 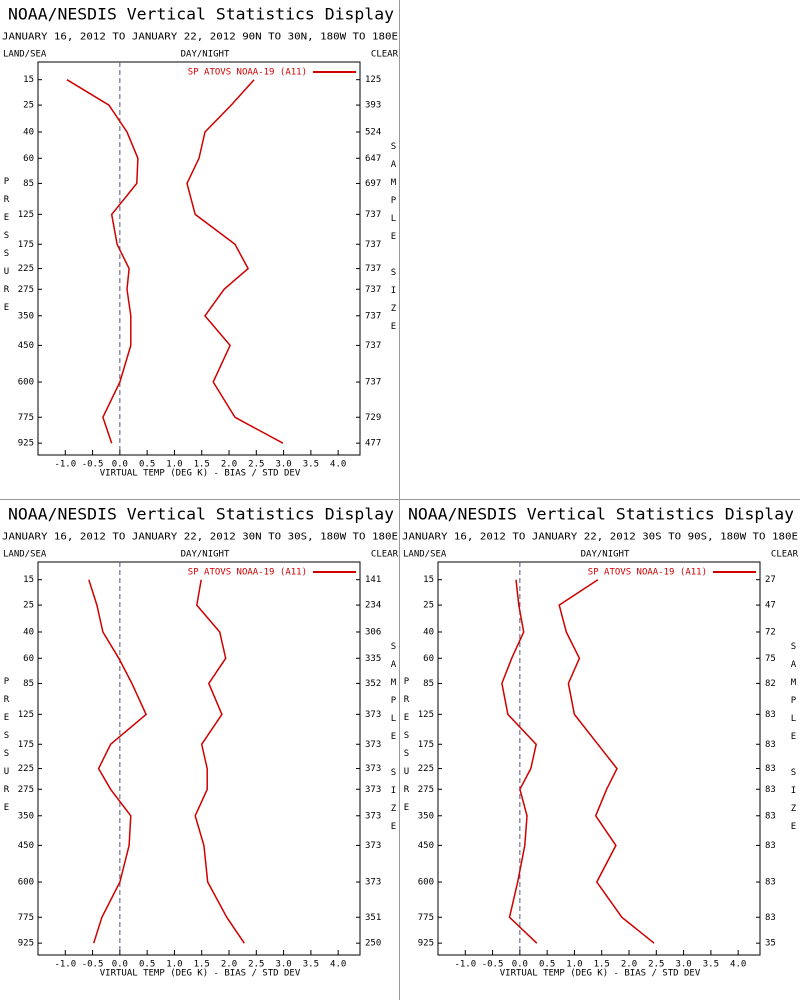 What do you see at coordinates (373, 184) in the screenshot?
I see `sample-size: 697` at bounding box center [373, 184].